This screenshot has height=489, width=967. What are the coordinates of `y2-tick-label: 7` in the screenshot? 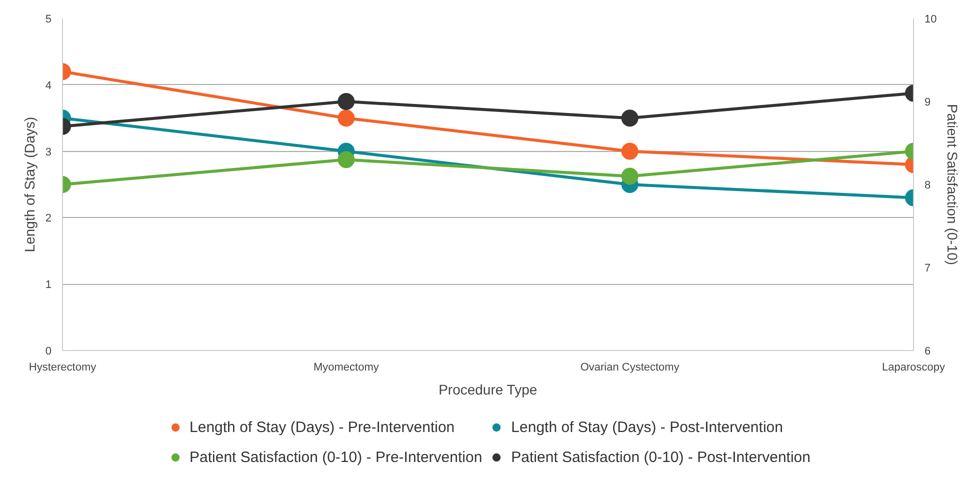 It's located at (927, 268).